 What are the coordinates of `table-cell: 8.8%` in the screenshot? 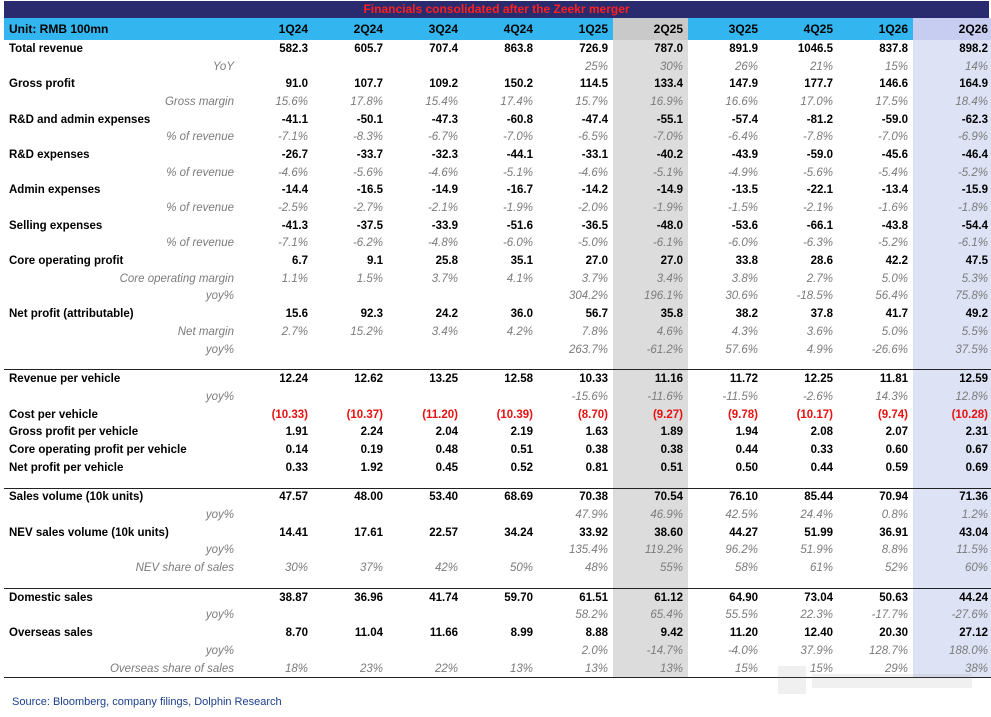 It's located at (894, 550).